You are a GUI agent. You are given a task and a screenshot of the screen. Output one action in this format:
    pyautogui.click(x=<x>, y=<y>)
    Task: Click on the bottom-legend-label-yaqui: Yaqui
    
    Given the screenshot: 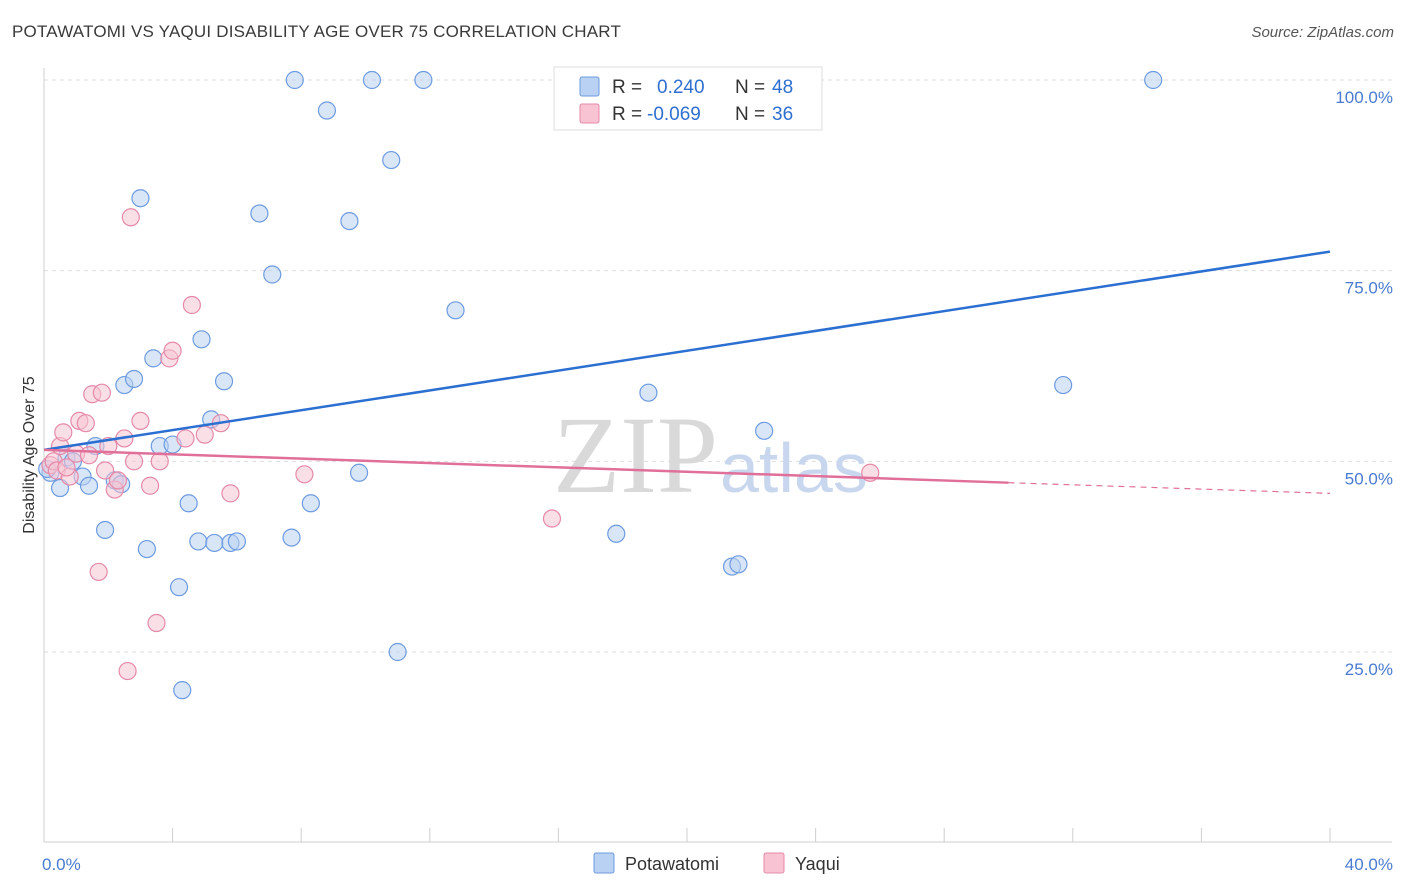 What is the action you would take?
    pyautogui.click(x=817, y=864)
    